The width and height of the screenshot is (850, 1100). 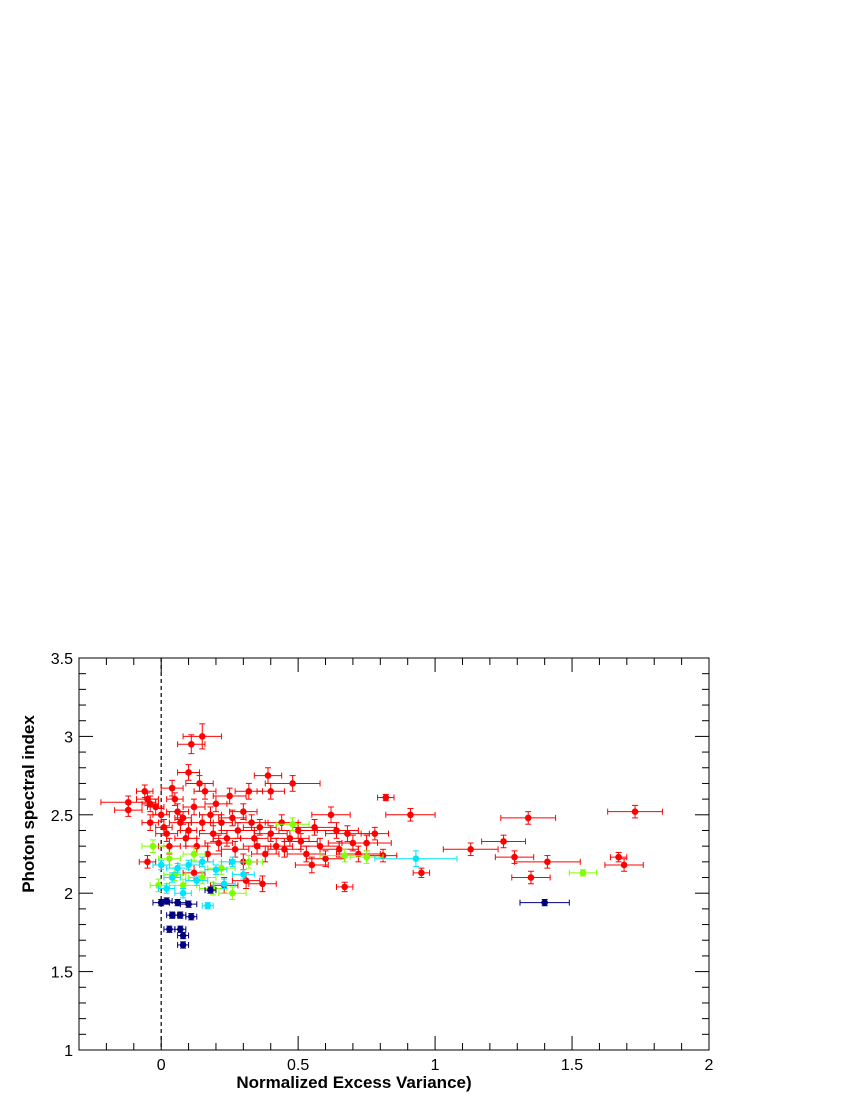 What do you see at coordinates (572, 1065) in the screenshot?
I see `x-tick-label: 1.5` at bounding box center [572, 1065].